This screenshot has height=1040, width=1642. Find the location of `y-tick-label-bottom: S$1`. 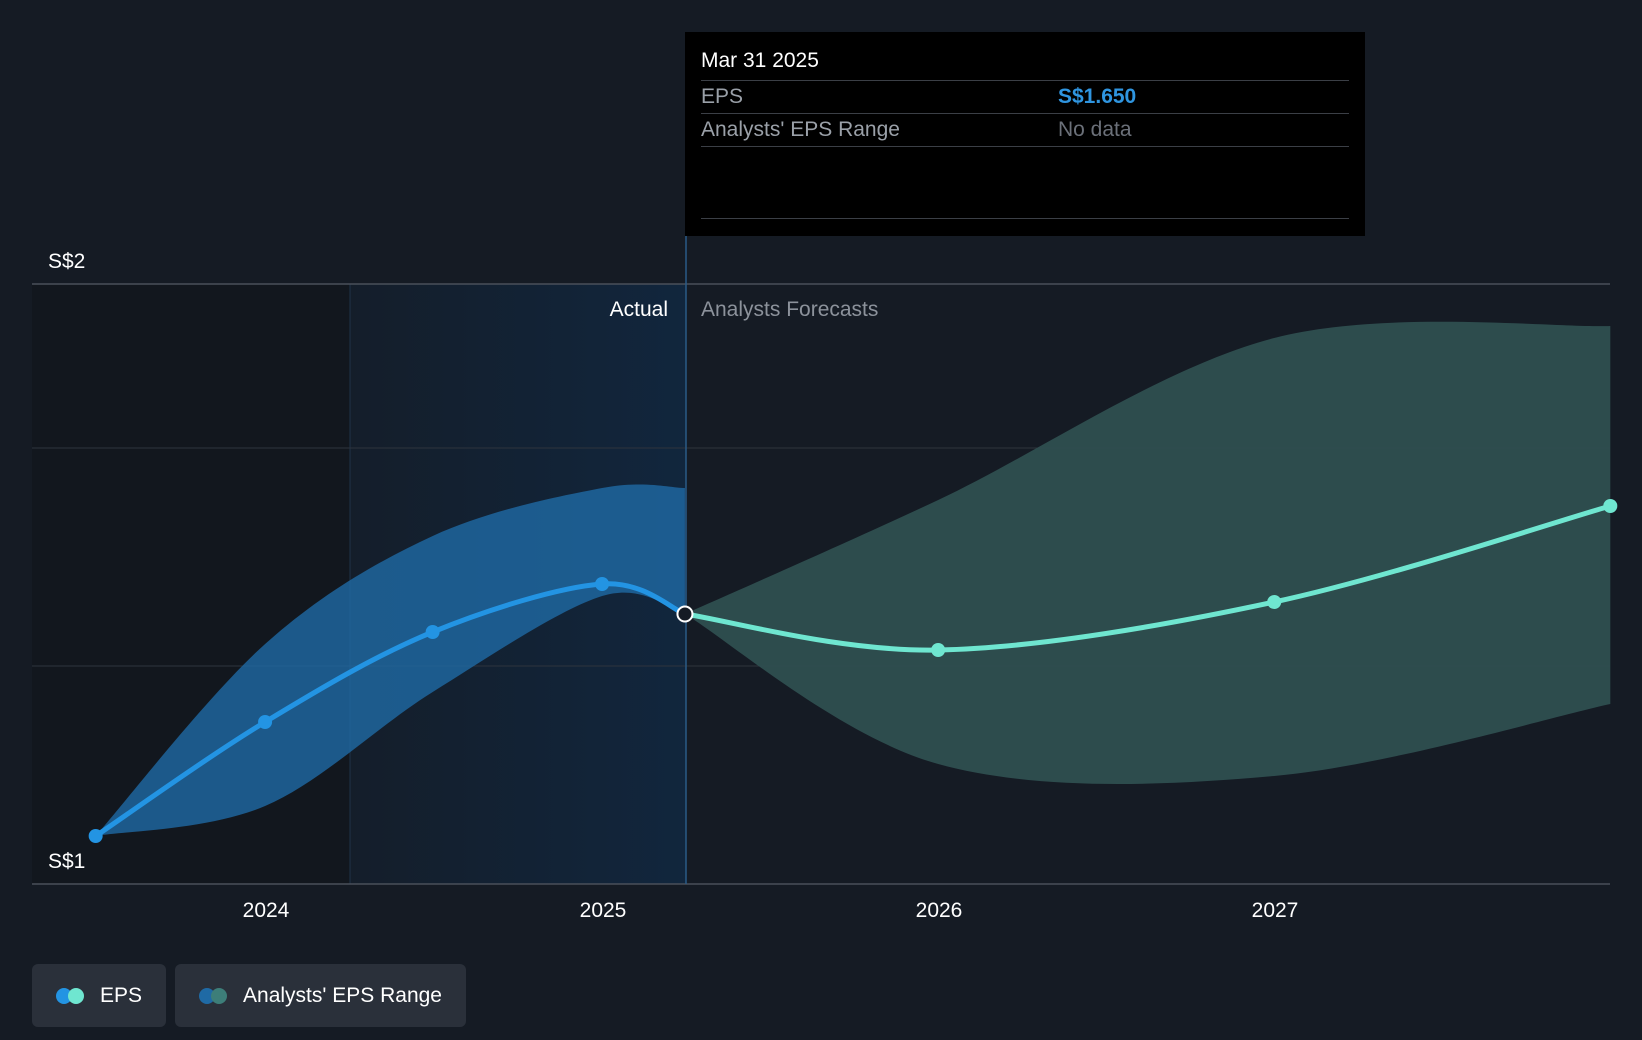

y-tick-label-bottom: S$1 is located at coordinates (66, 861).